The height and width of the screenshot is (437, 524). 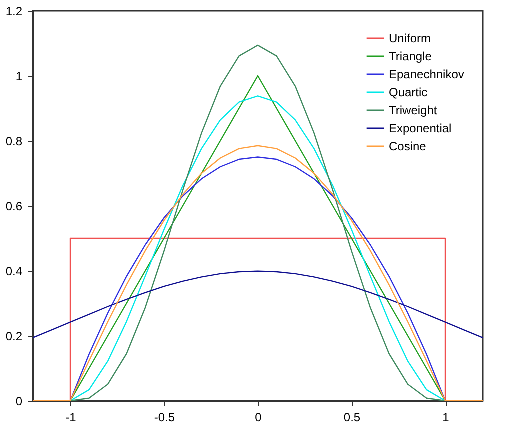 What do you see at coordinates (258, 304) in the screenshot?
I see `line-series` at bounding box center [258, 304].